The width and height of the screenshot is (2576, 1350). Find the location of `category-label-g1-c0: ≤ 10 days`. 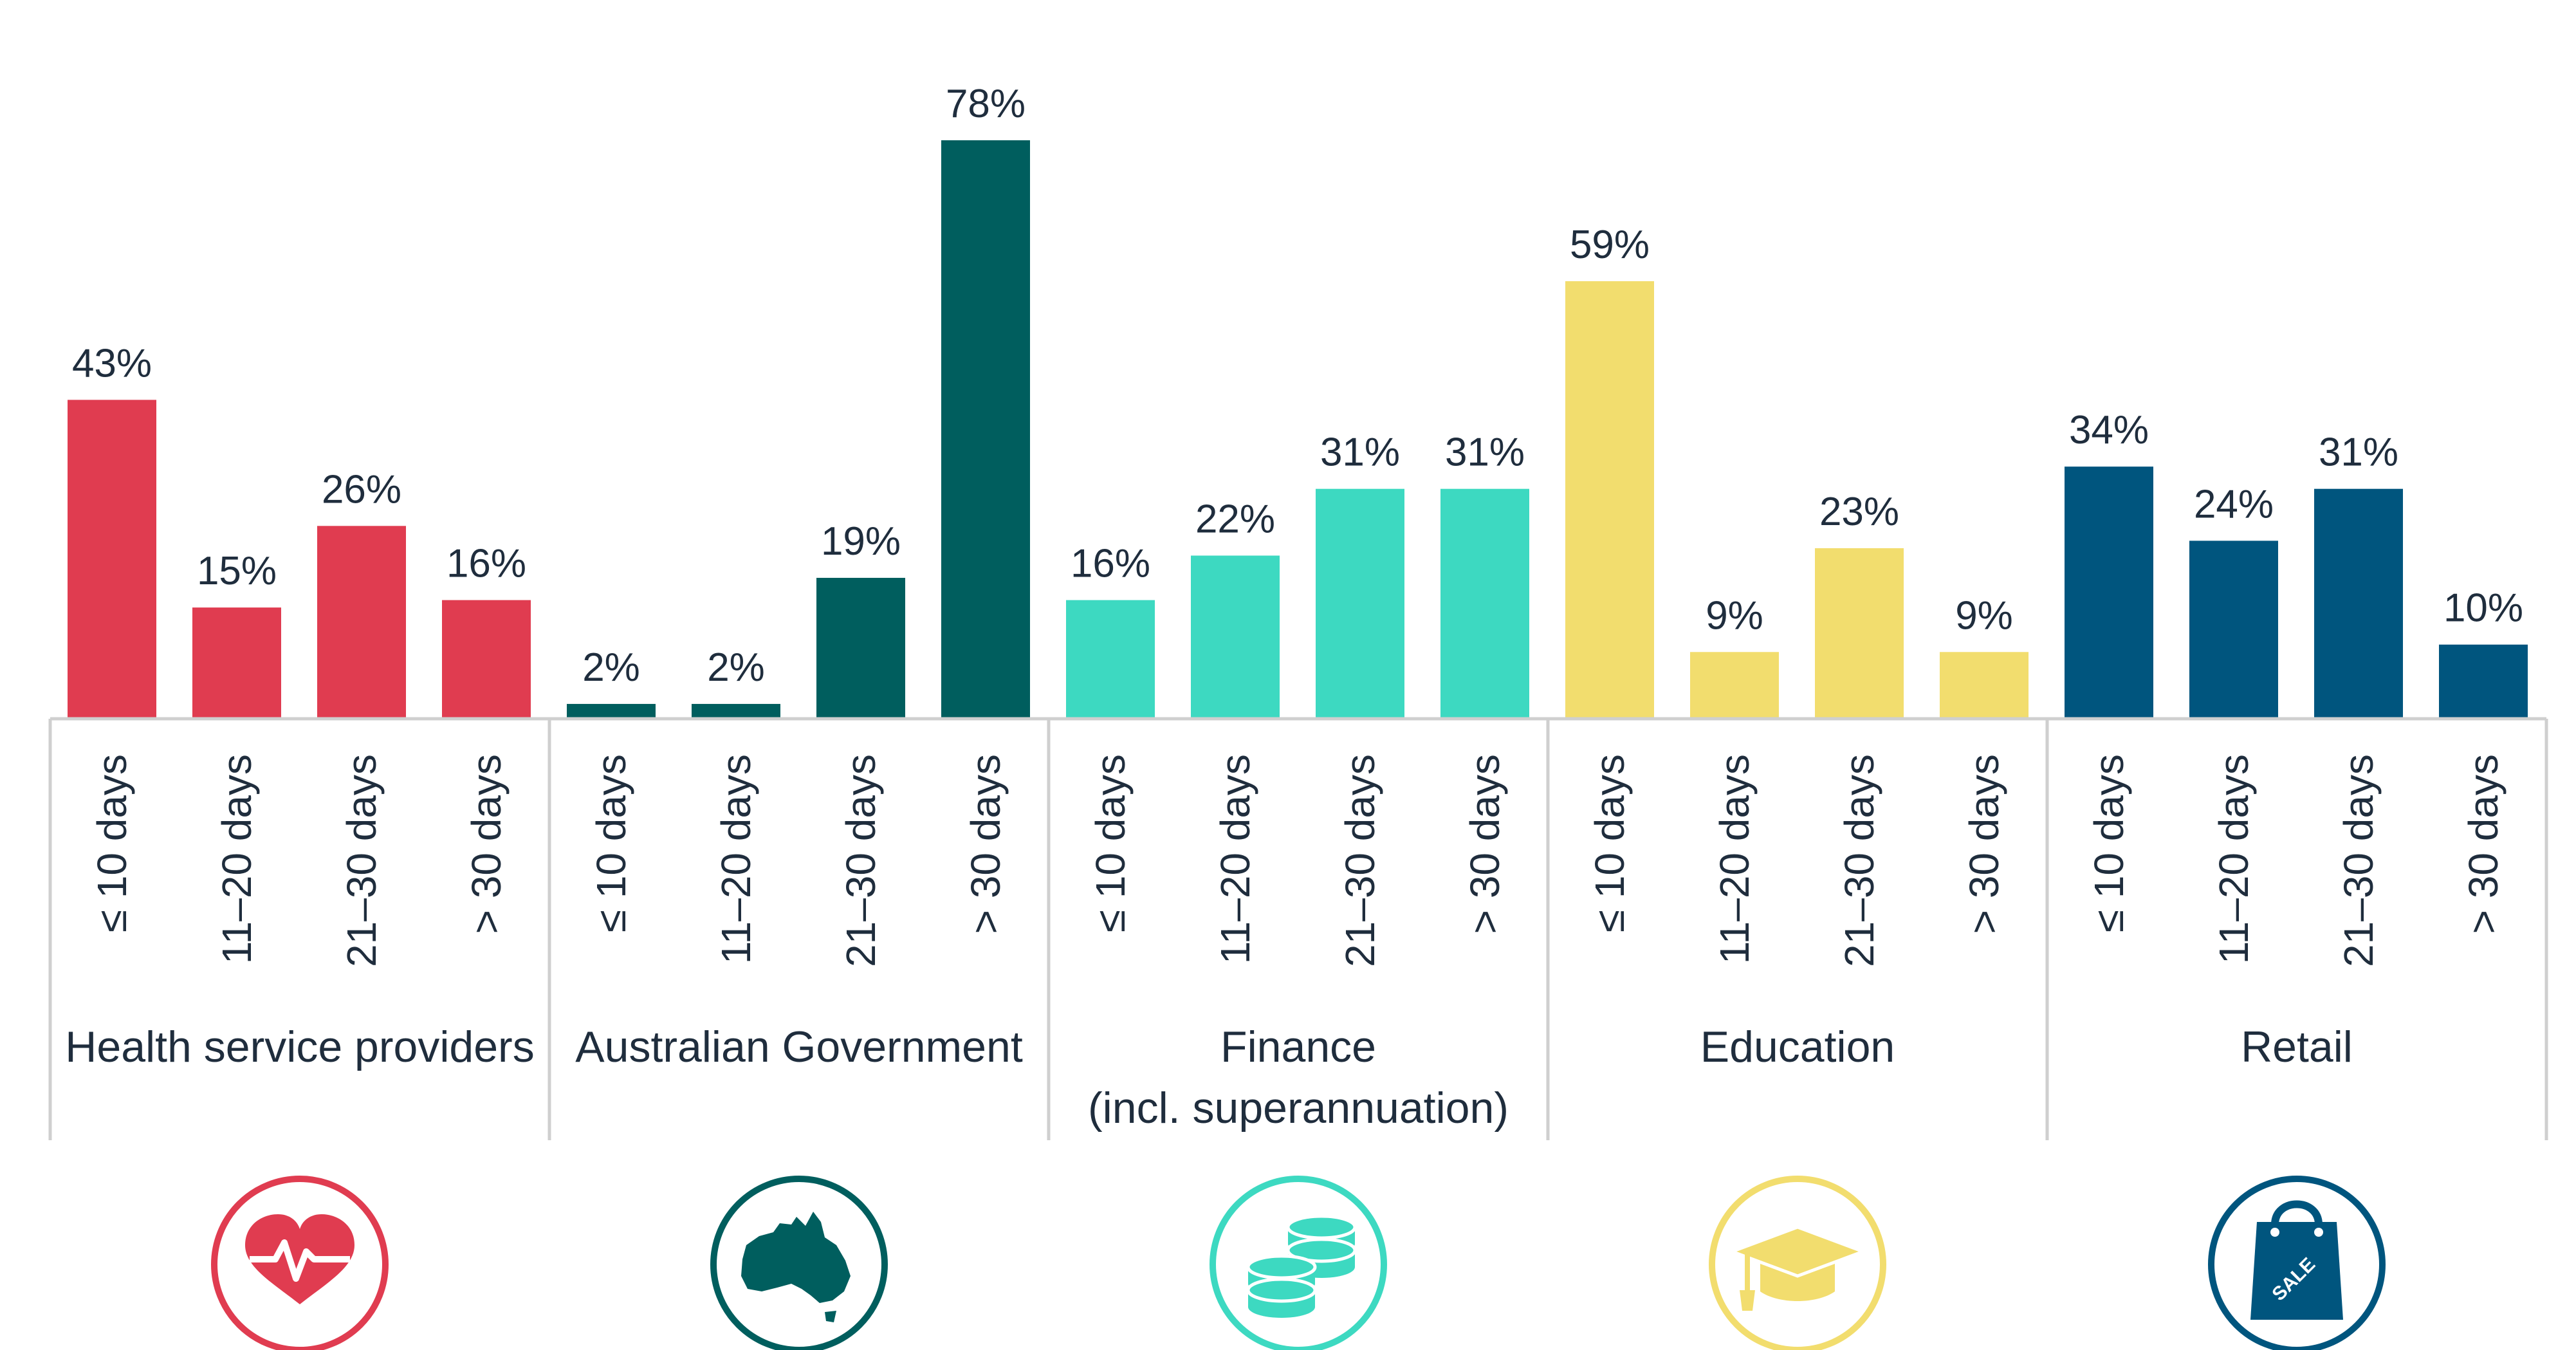

category-label-g1-c0: ≤ 10 days is located at coordinates (611, 843).